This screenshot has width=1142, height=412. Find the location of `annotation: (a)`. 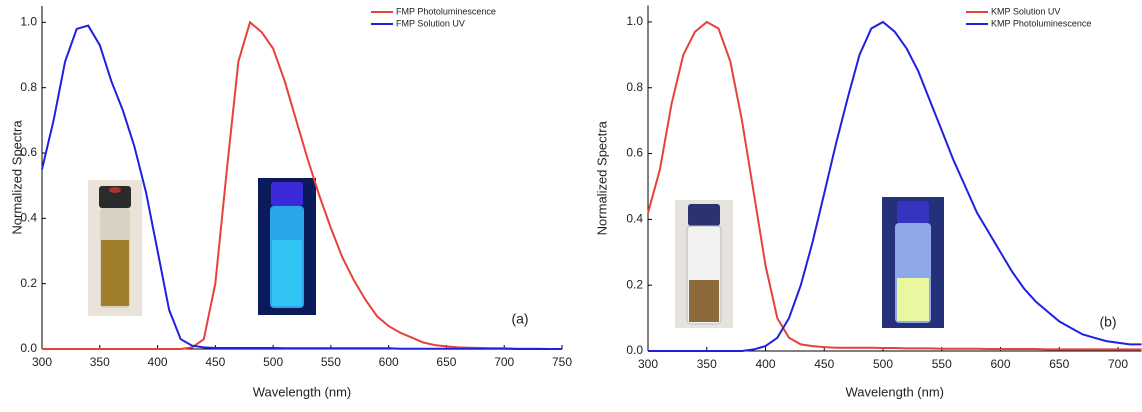

annotation: (a) is located at coordinates (519, 319).